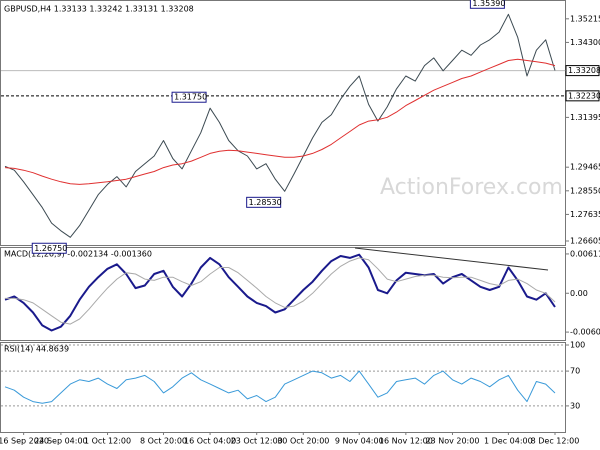  What do you see at coordinates (24, 441) in the screenshot?
I see `x-tick-label: 16 Sep 2020` at bounding box center [24, 441].